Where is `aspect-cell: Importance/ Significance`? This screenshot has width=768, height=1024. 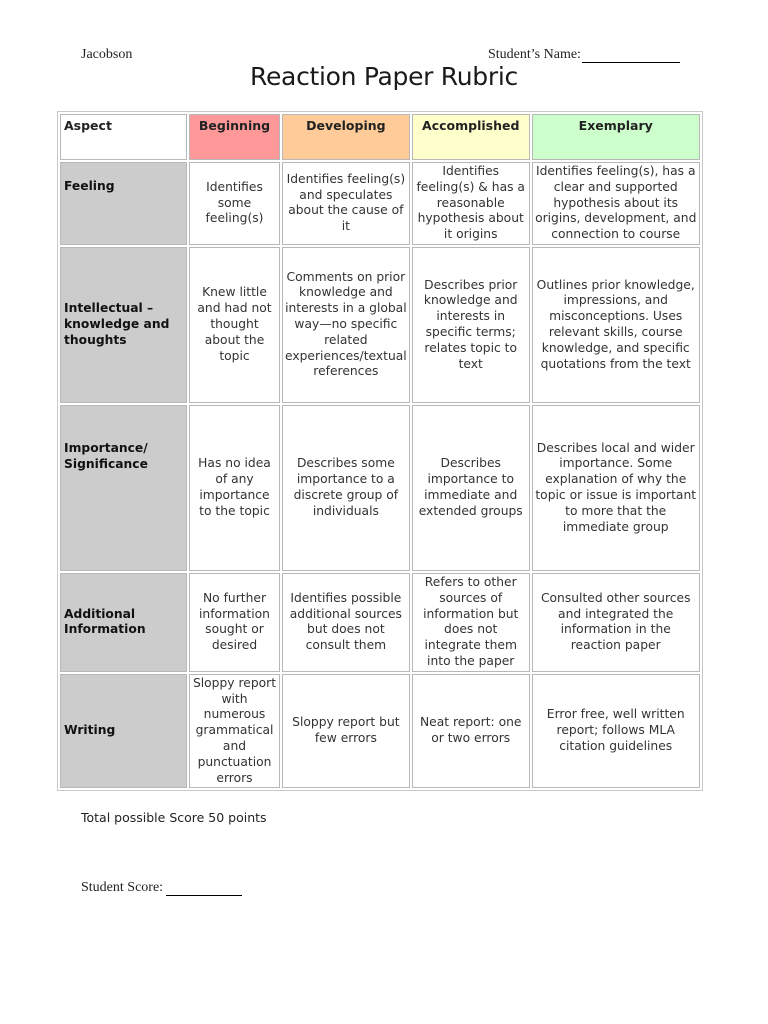 aspect-cell: Importance/ Significance is located at coordinates (123, 487).